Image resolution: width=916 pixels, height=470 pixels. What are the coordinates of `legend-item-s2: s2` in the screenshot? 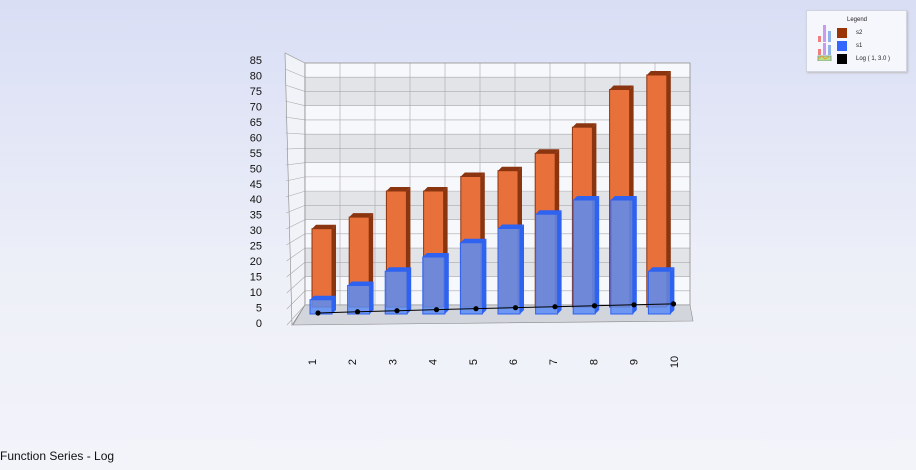 It's located at (849, 33).